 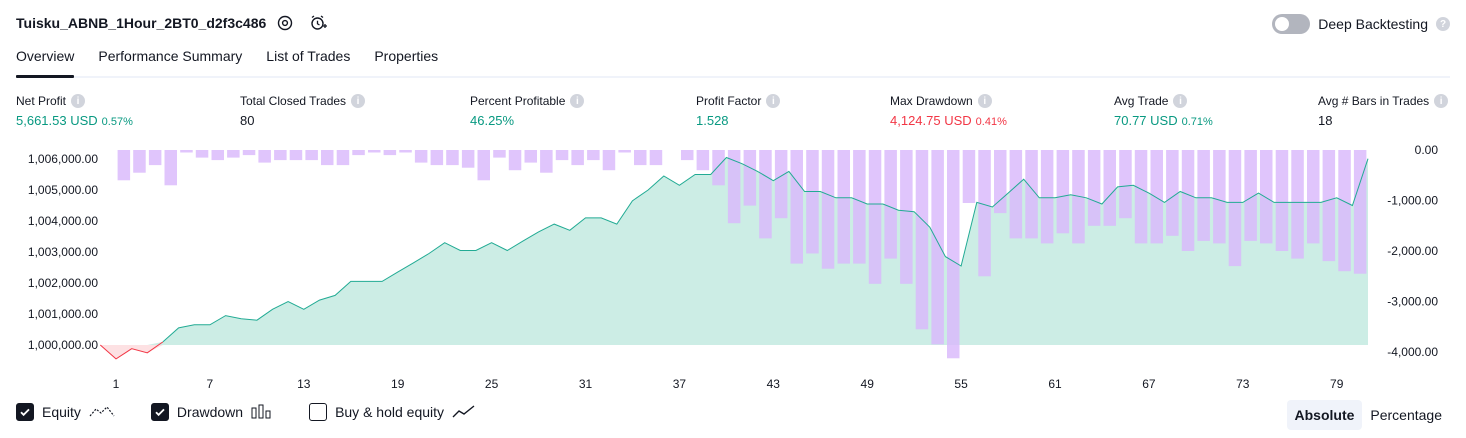 I want to click on deep-backtesting-toggle, so click(x=1291, y=24).